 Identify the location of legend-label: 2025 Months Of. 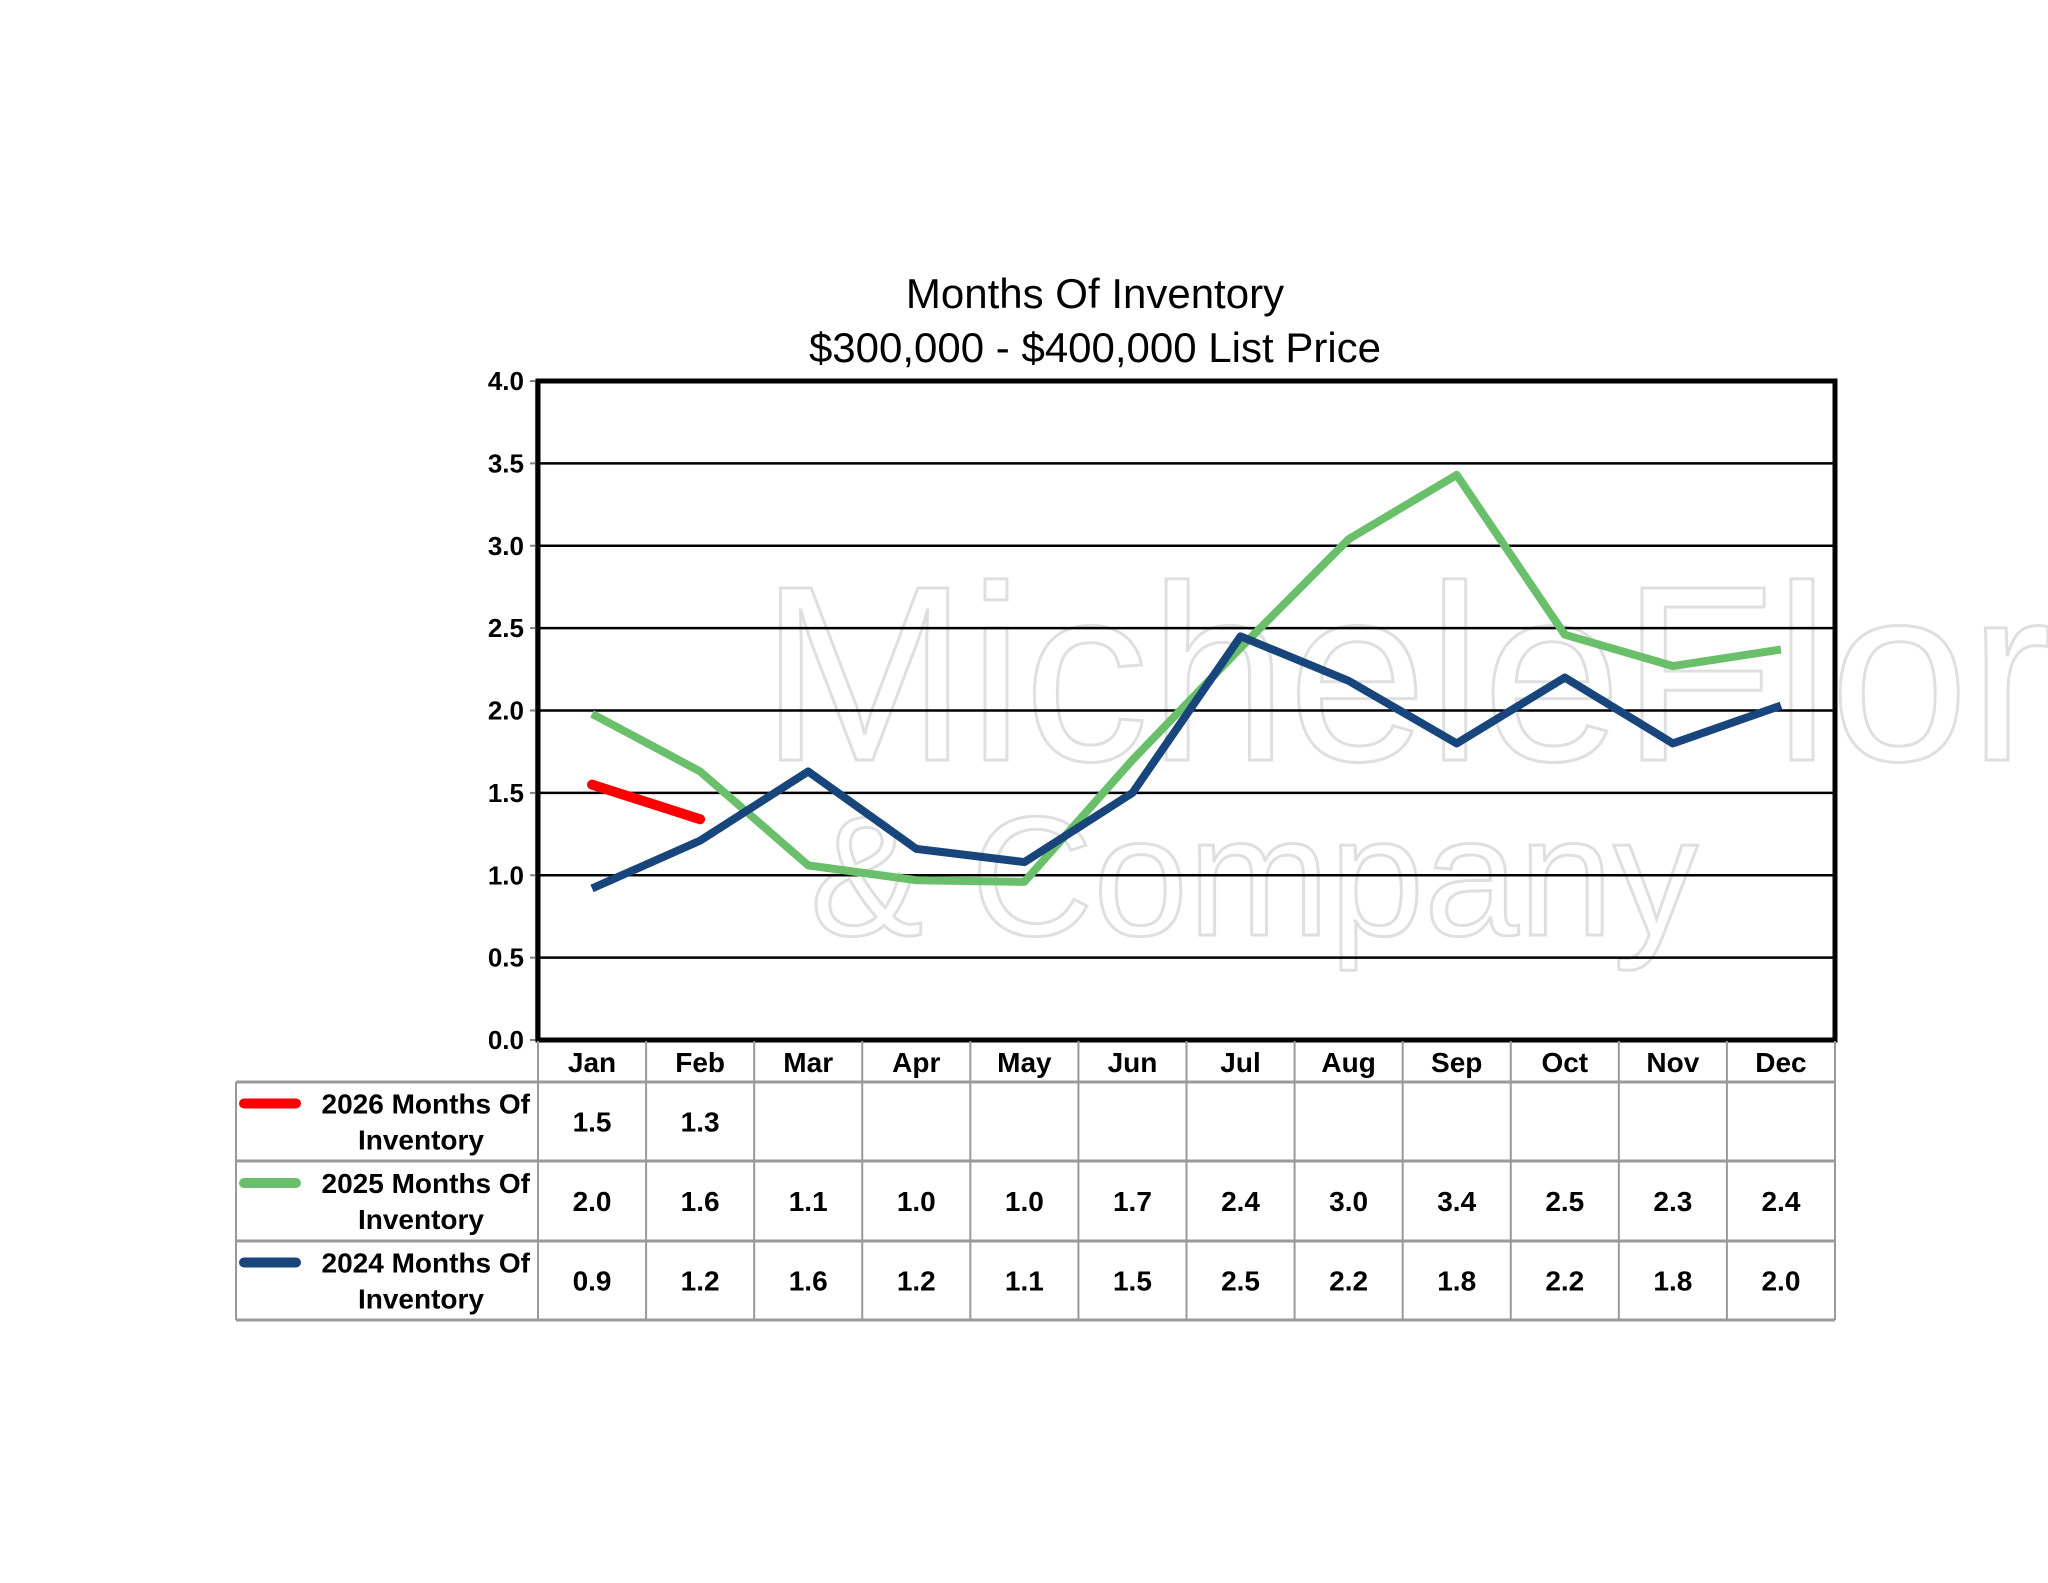
(426, 1183).